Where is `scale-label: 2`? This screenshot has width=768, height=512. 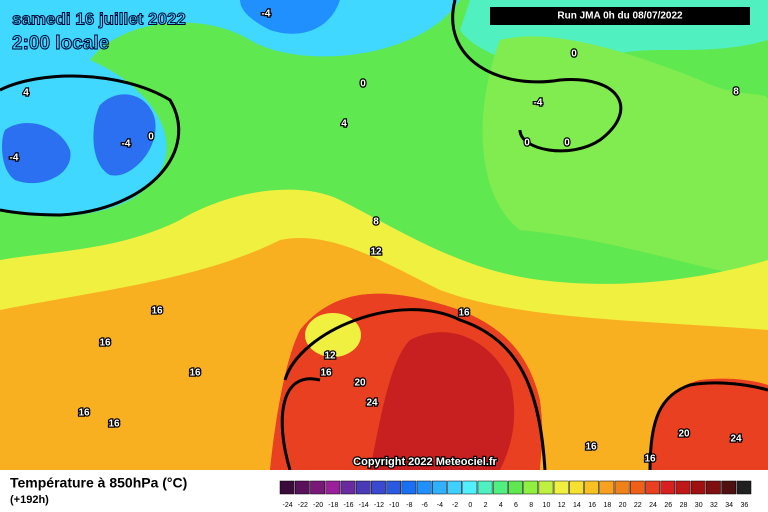
scale-label: 2 is located at coordinates (486, 505).